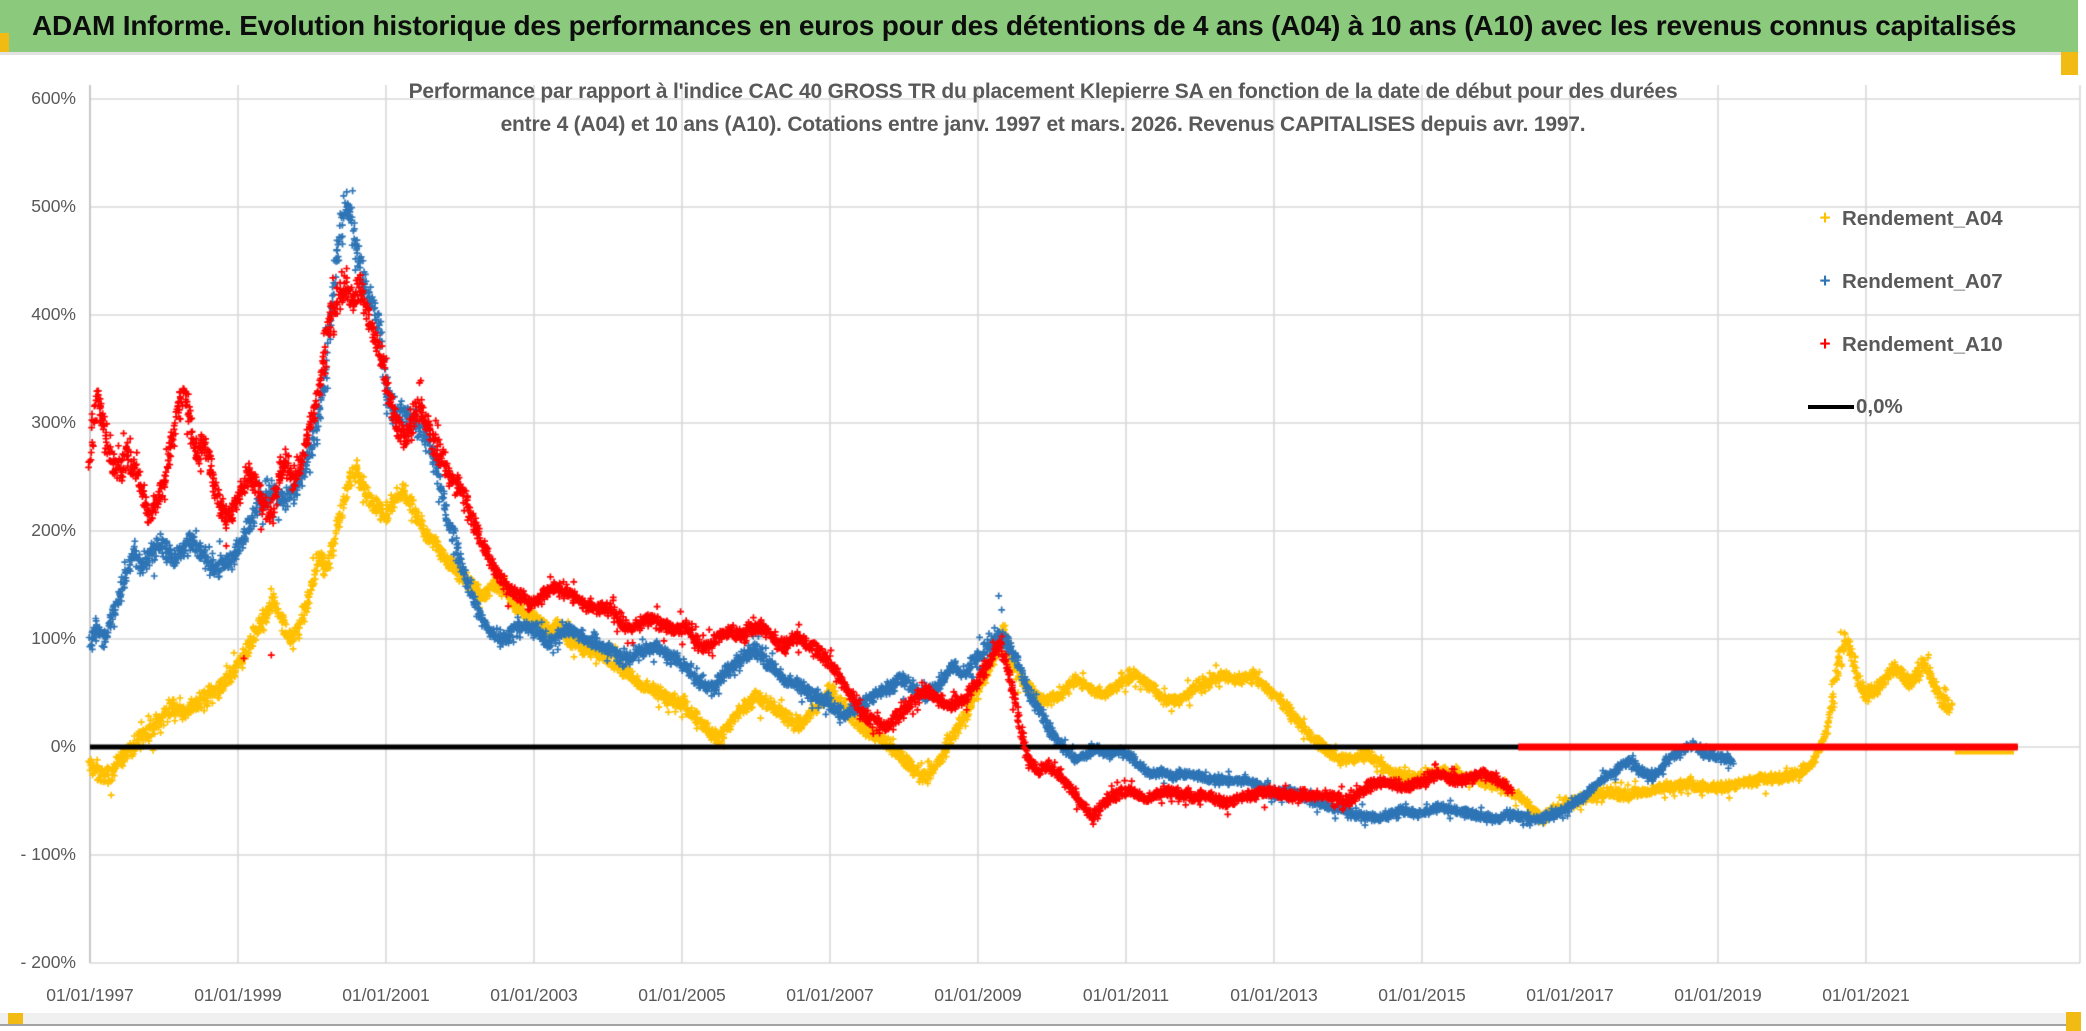 The width and height of the screenshot is (2086, 1031). I want to click on legend-label: Rendement_A07, so click(1922, 281).